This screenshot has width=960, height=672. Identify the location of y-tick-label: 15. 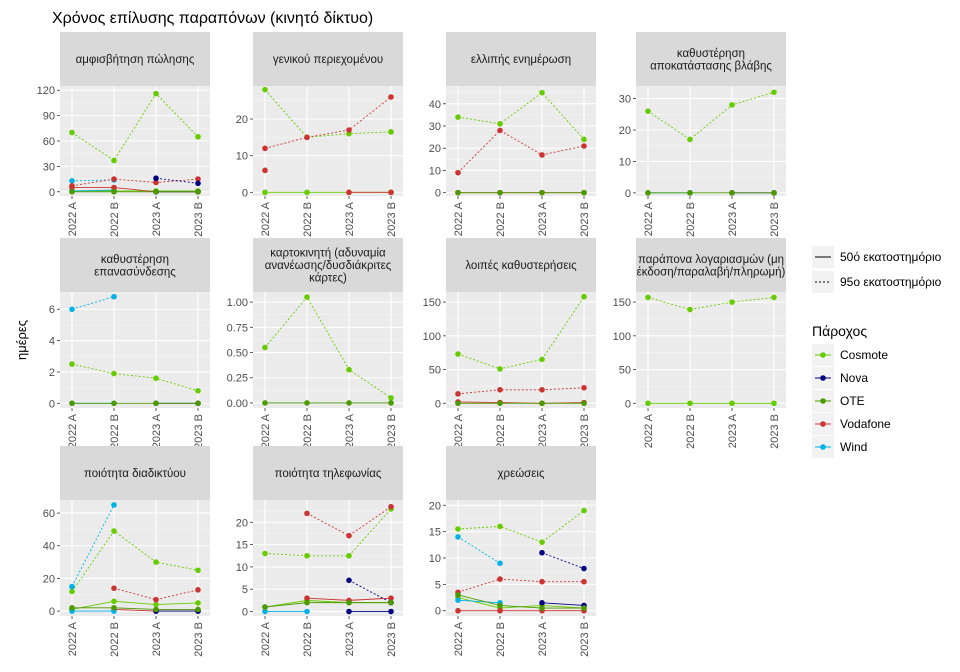
(242, 546).